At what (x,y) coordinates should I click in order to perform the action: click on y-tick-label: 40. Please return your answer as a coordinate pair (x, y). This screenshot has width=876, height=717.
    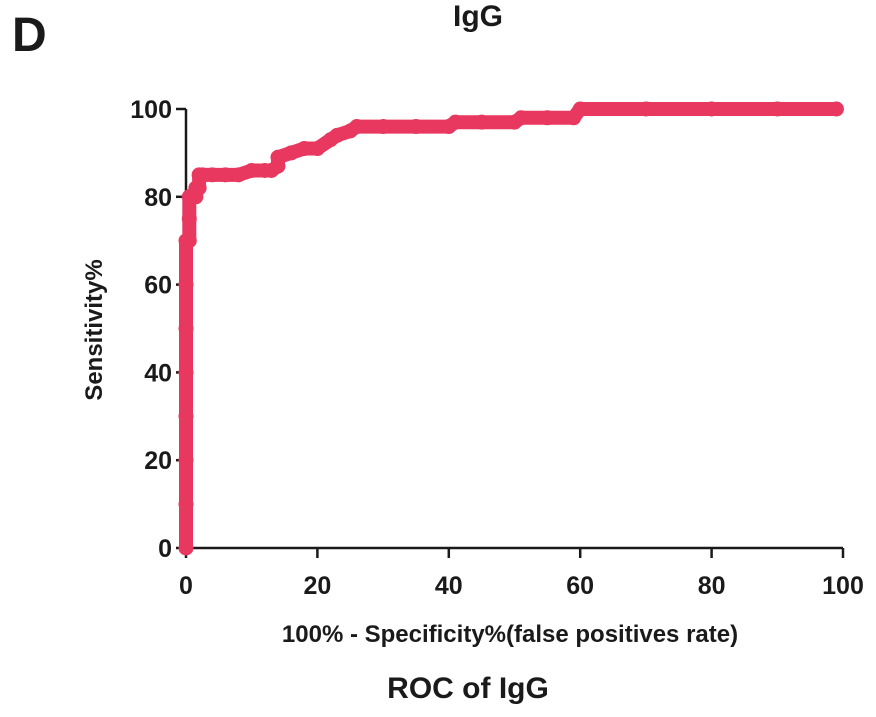
    Looking at the image, I should click on (158, 373).